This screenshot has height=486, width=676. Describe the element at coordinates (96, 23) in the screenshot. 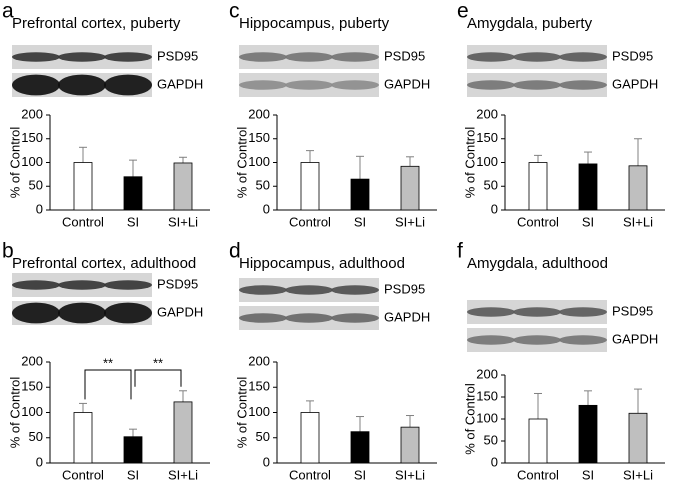

I see `panel-title: Prefrontal cortex, puberty` at that location.